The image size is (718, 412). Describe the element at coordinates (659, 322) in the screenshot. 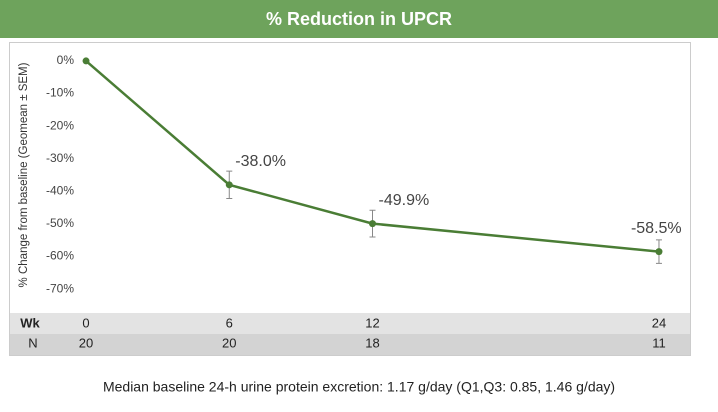

I see `x-tick-label: 24` at that location.